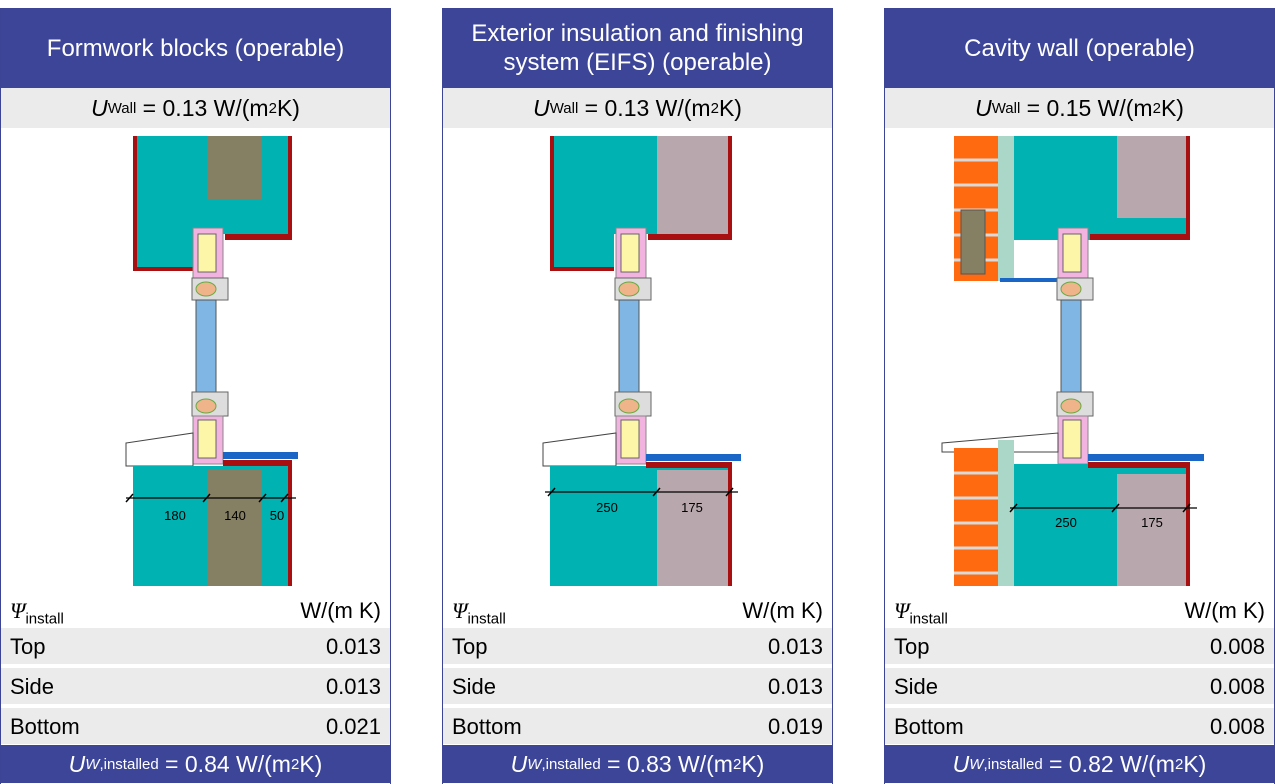 Image resolution: width=1275 pixels, height=784 pixels. What do you see at coordinates (1079, 48) in the screenshot?
I see `panel-title: Cavity wall (operable)` at bounding box center [1079, 48].